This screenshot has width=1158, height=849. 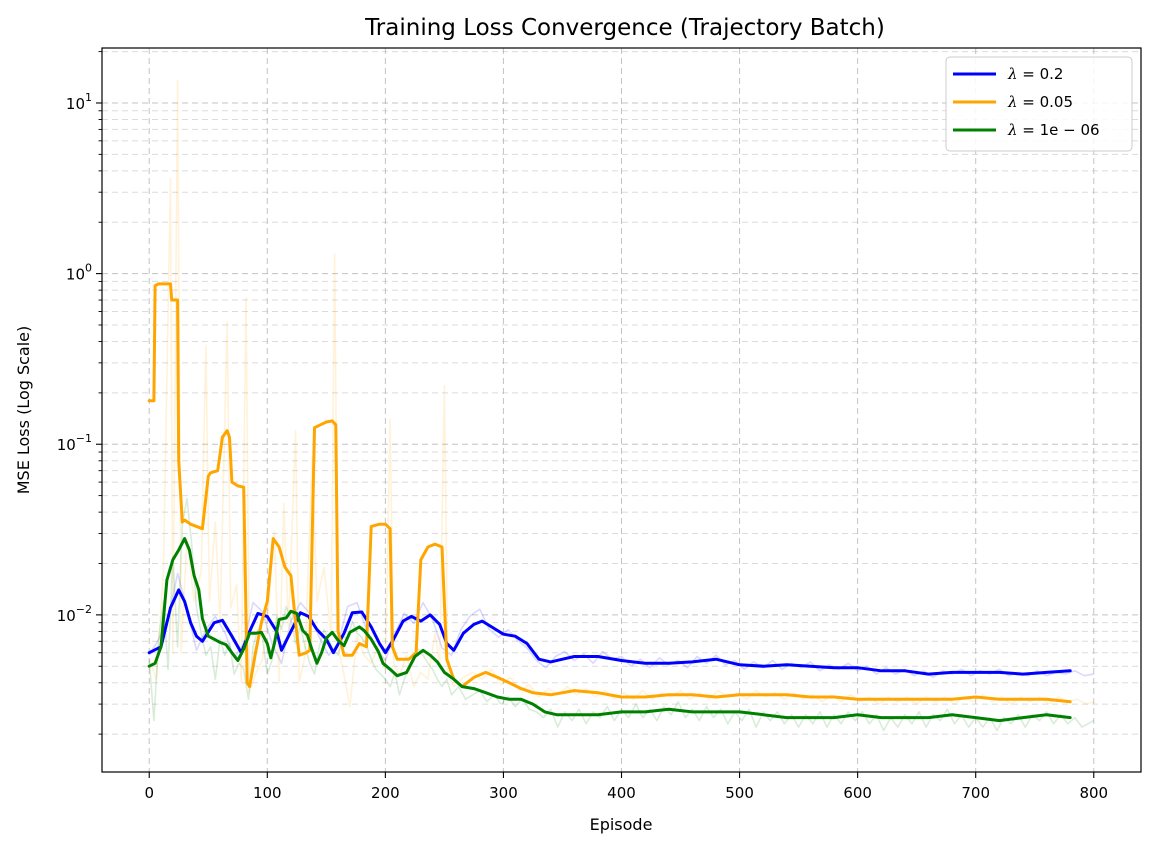 I want to click on legend: λ = 0.2 λ = 0.05 λ = 1e − 06, so click(x=1039, y=104).